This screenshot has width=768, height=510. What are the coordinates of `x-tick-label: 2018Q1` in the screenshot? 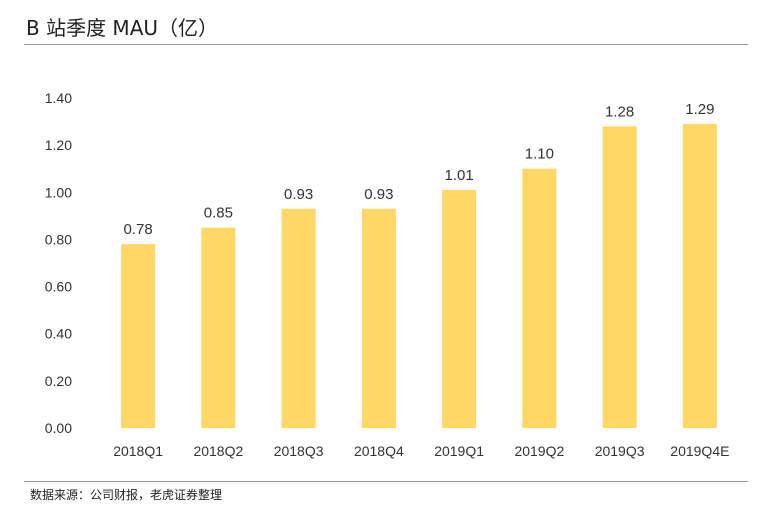 It's located at (138, 451).